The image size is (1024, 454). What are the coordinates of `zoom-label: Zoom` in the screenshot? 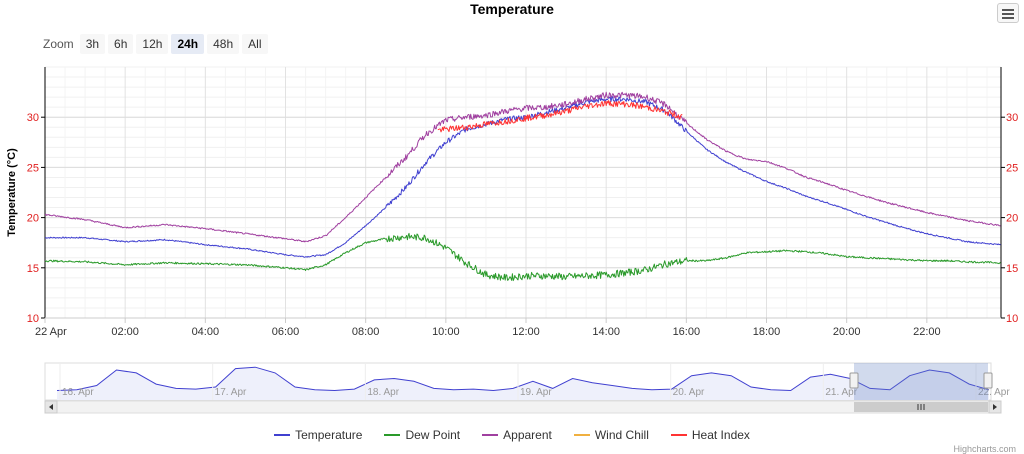 It's located at (58, 44).